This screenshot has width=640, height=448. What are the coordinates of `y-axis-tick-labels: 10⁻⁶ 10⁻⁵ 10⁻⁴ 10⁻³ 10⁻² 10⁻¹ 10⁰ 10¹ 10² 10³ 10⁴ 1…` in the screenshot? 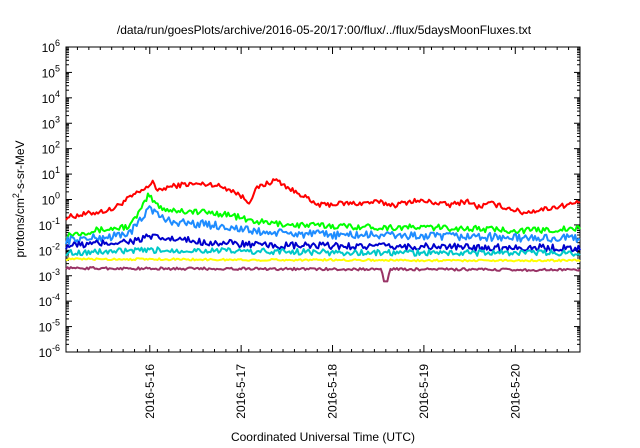 It's located at (49, 199).